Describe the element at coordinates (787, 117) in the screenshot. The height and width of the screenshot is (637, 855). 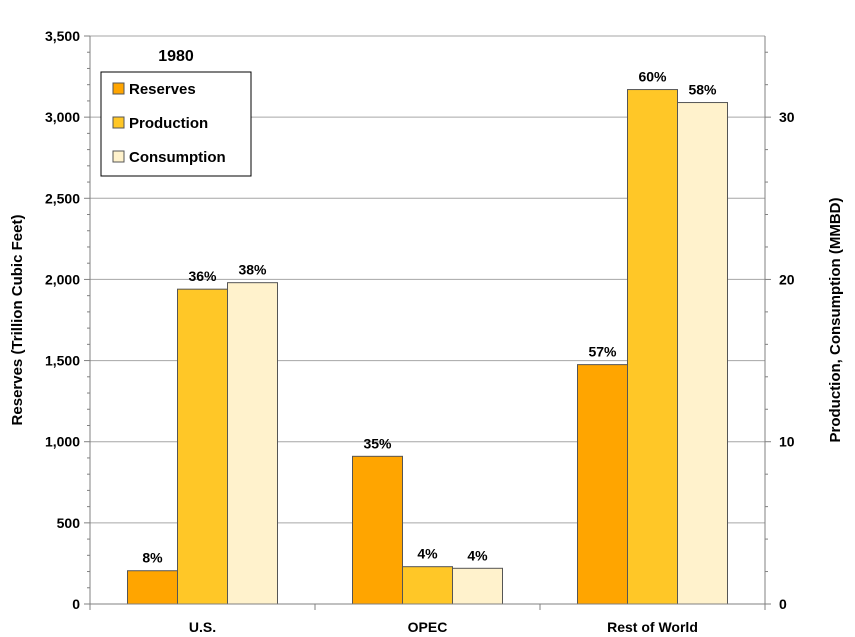
I see `y2-tick-label: 30` at that location.